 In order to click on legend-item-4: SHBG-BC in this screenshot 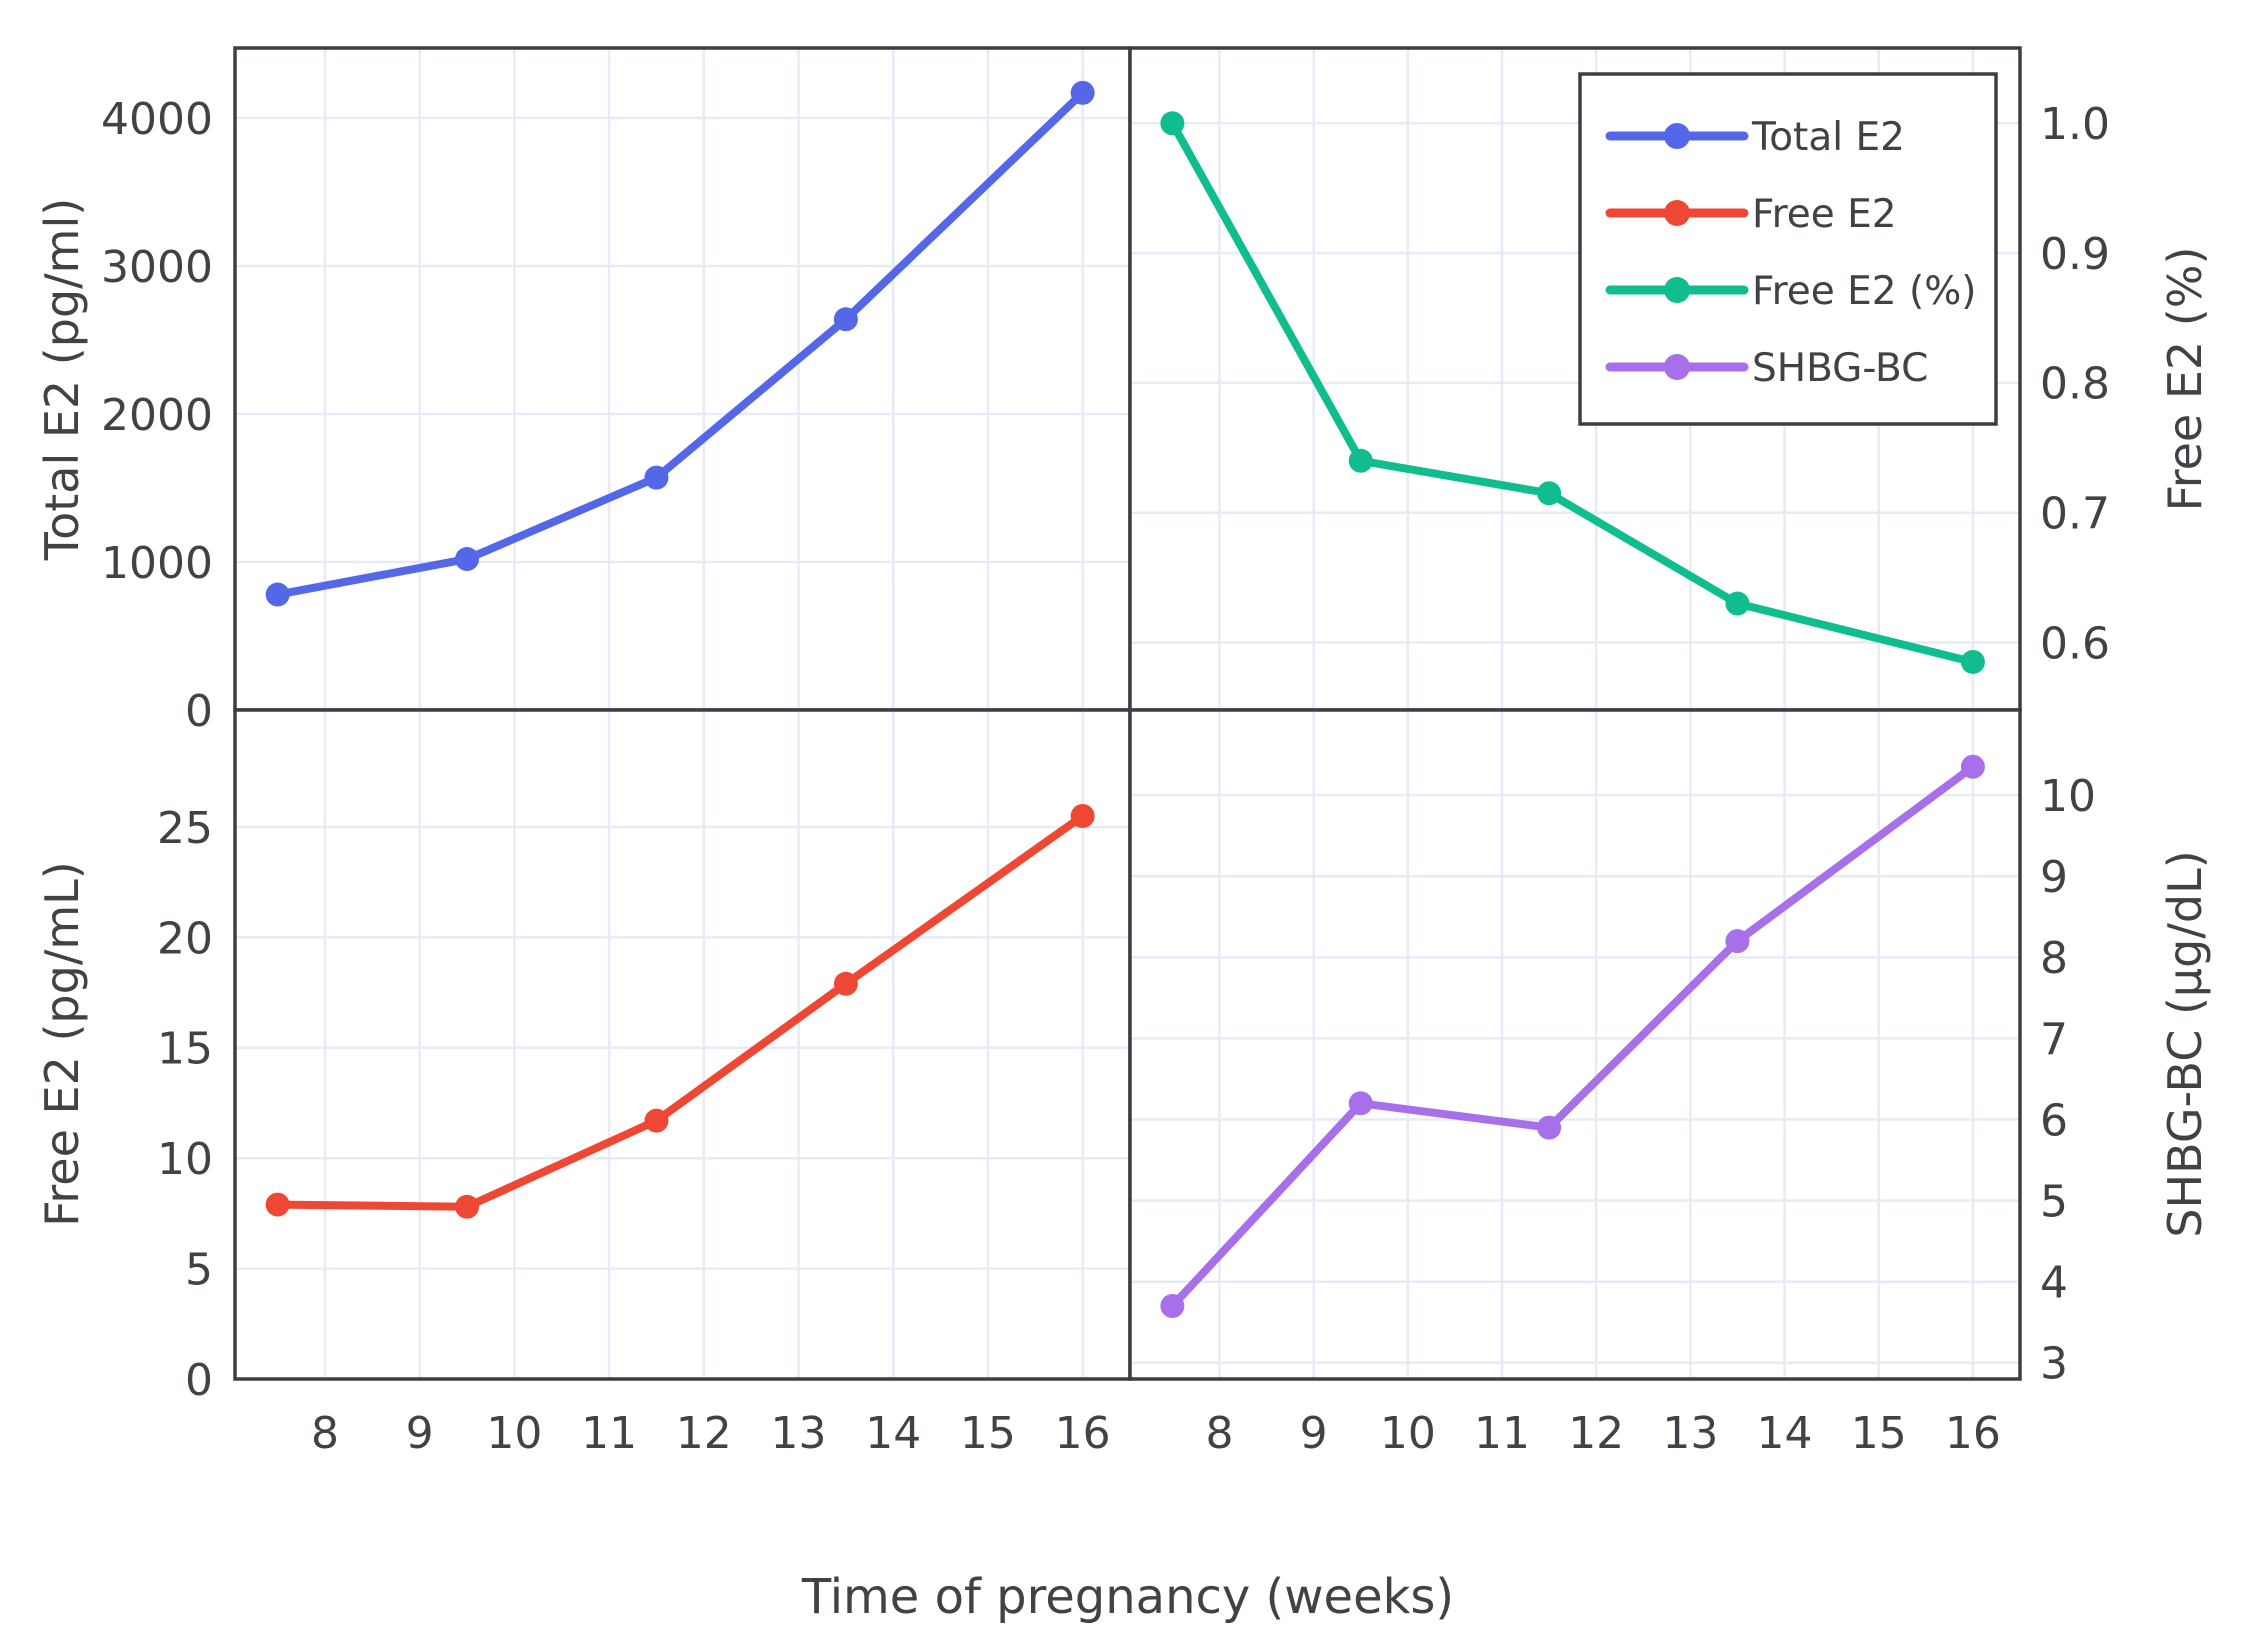, I will do `click(1766, 368)`.